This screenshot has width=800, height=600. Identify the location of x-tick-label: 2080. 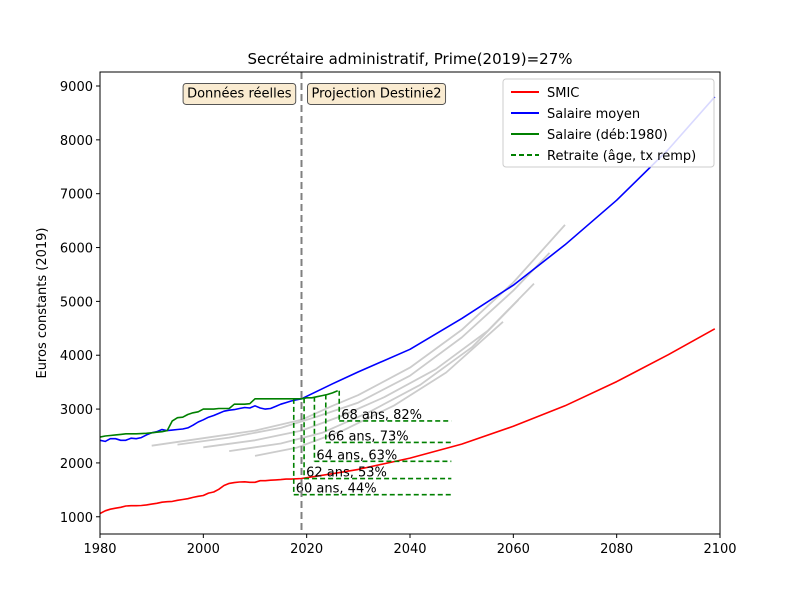
(616, 549).